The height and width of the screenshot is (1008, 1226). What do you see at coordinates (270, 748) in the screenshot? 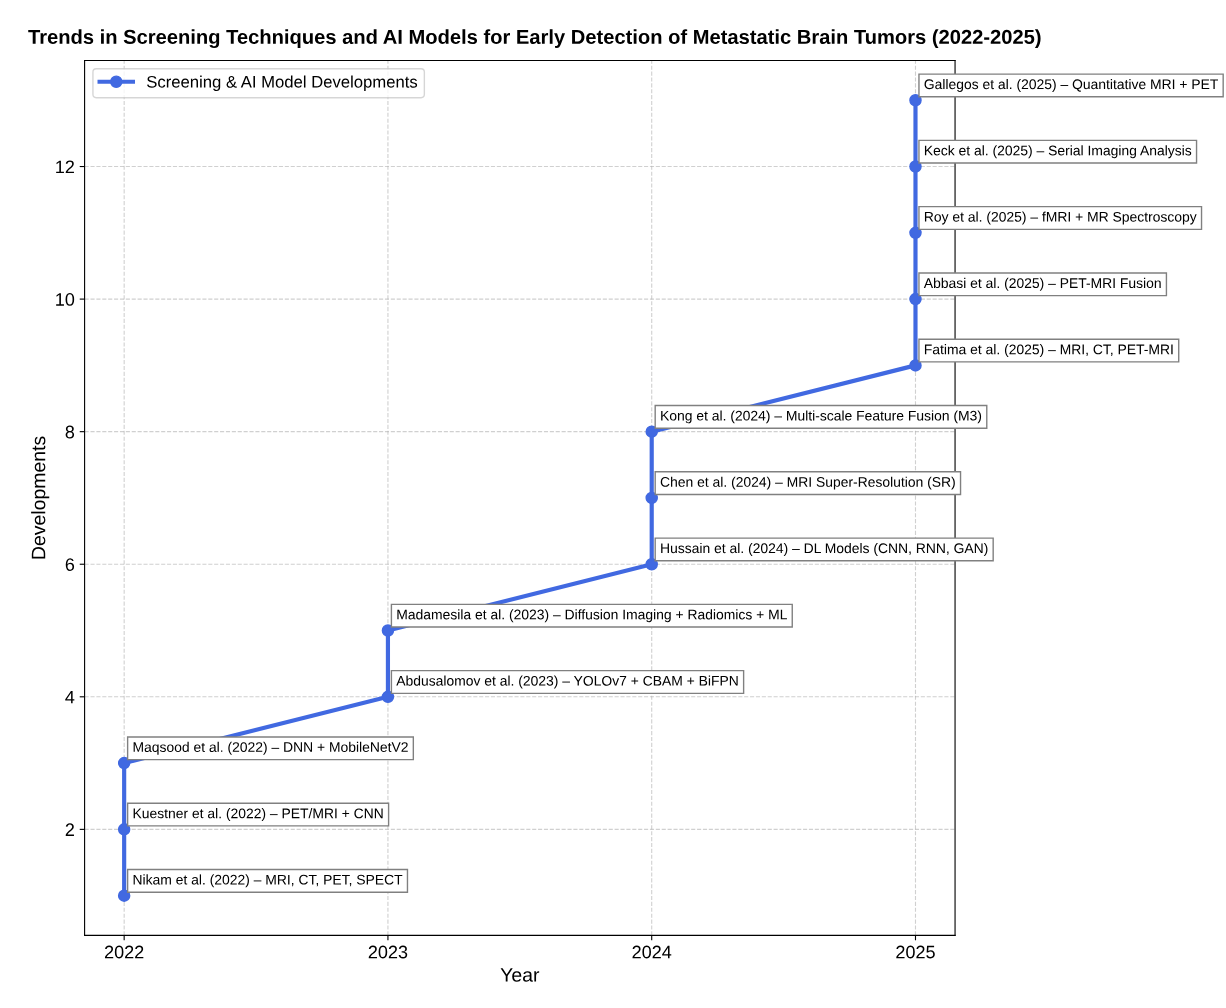
I see `annotation: Maqsood et al. (2022) – DNN + MobileNetV2` at bounding box center [270, 748].